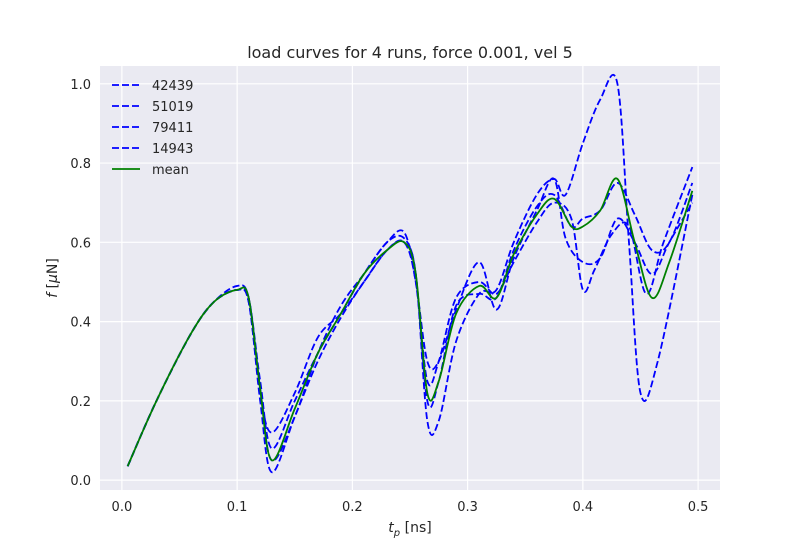  Describe the element at coordinates (172, 149) in the screenshot. I see `legend-label: 14943` at that location.